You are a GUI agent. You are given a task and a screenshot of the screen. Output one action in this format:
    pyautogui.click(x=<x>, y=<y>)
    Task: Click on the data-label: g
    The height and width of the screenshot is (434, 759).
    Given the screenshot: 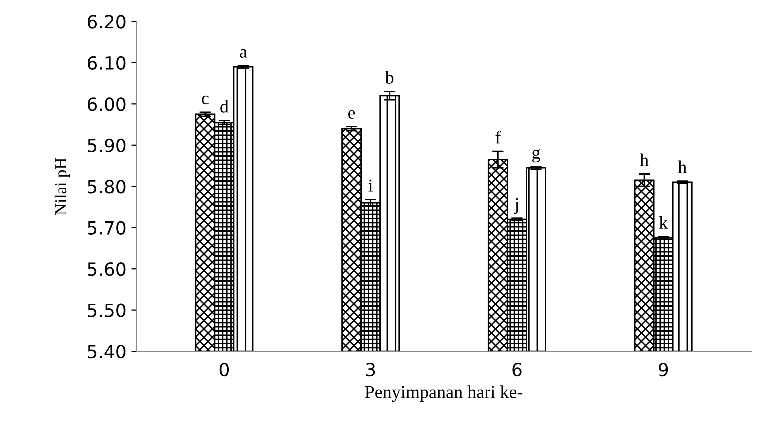 What is the action you would take?
    pyautogui.click(x=536, y=156)
    